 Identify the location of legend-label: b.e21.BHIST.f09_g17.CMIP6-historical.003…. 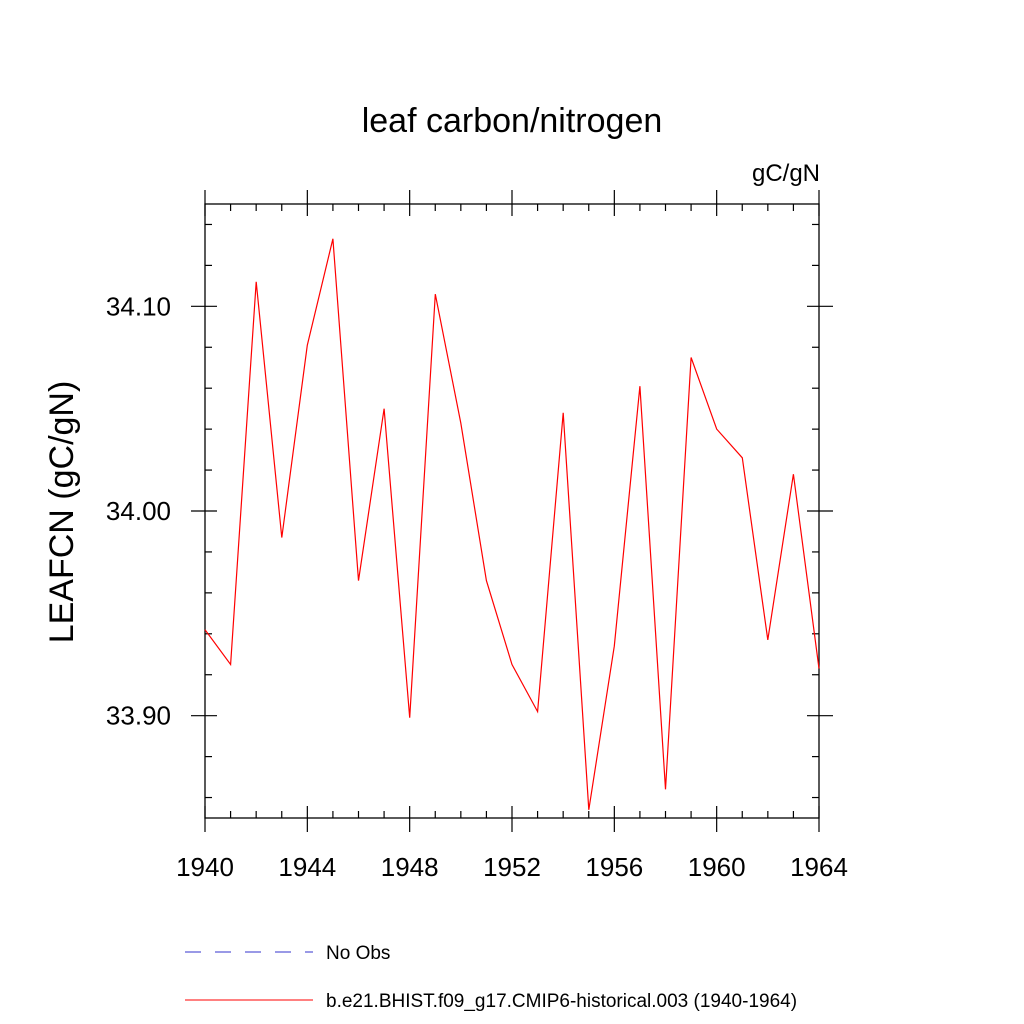
(561, 1001).